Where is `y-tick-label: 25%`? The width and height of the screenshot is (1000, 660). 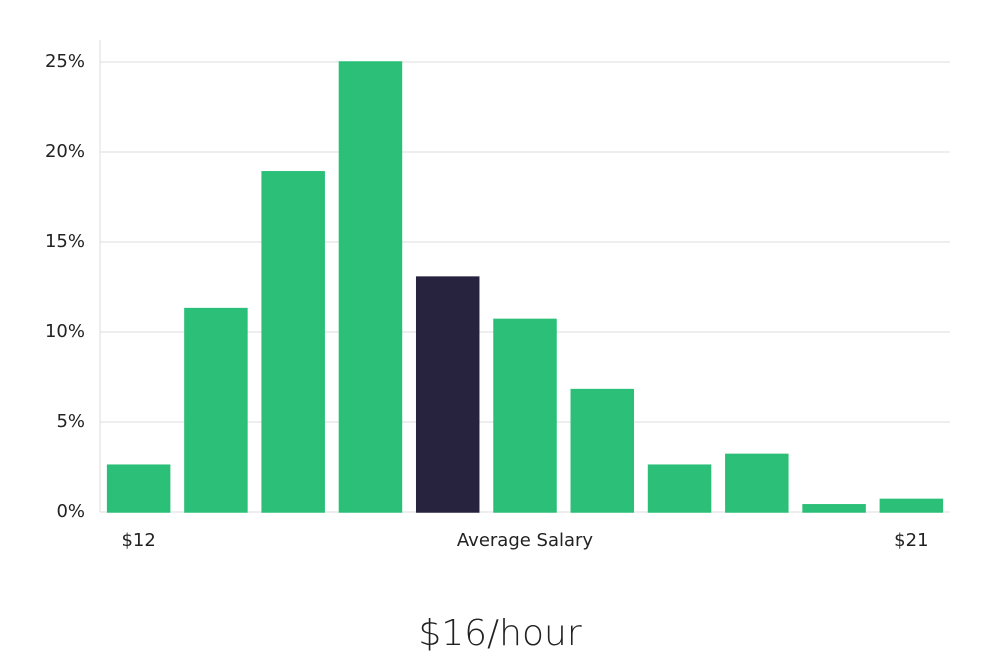
y-tick-label: 25% is located at coordinates (65, 61).